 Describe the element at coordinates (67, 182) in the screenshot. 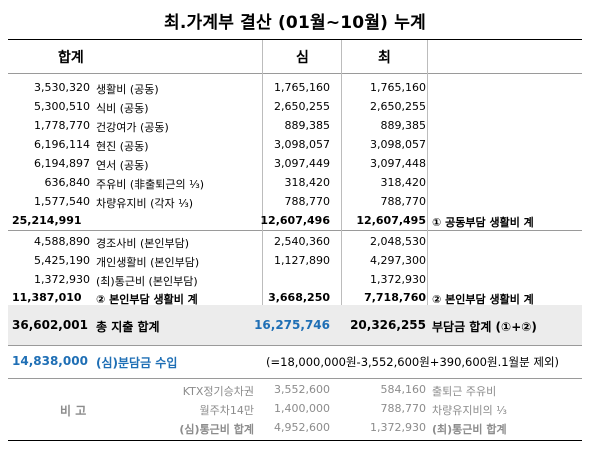

I see `row-total: 636,840` at that location.